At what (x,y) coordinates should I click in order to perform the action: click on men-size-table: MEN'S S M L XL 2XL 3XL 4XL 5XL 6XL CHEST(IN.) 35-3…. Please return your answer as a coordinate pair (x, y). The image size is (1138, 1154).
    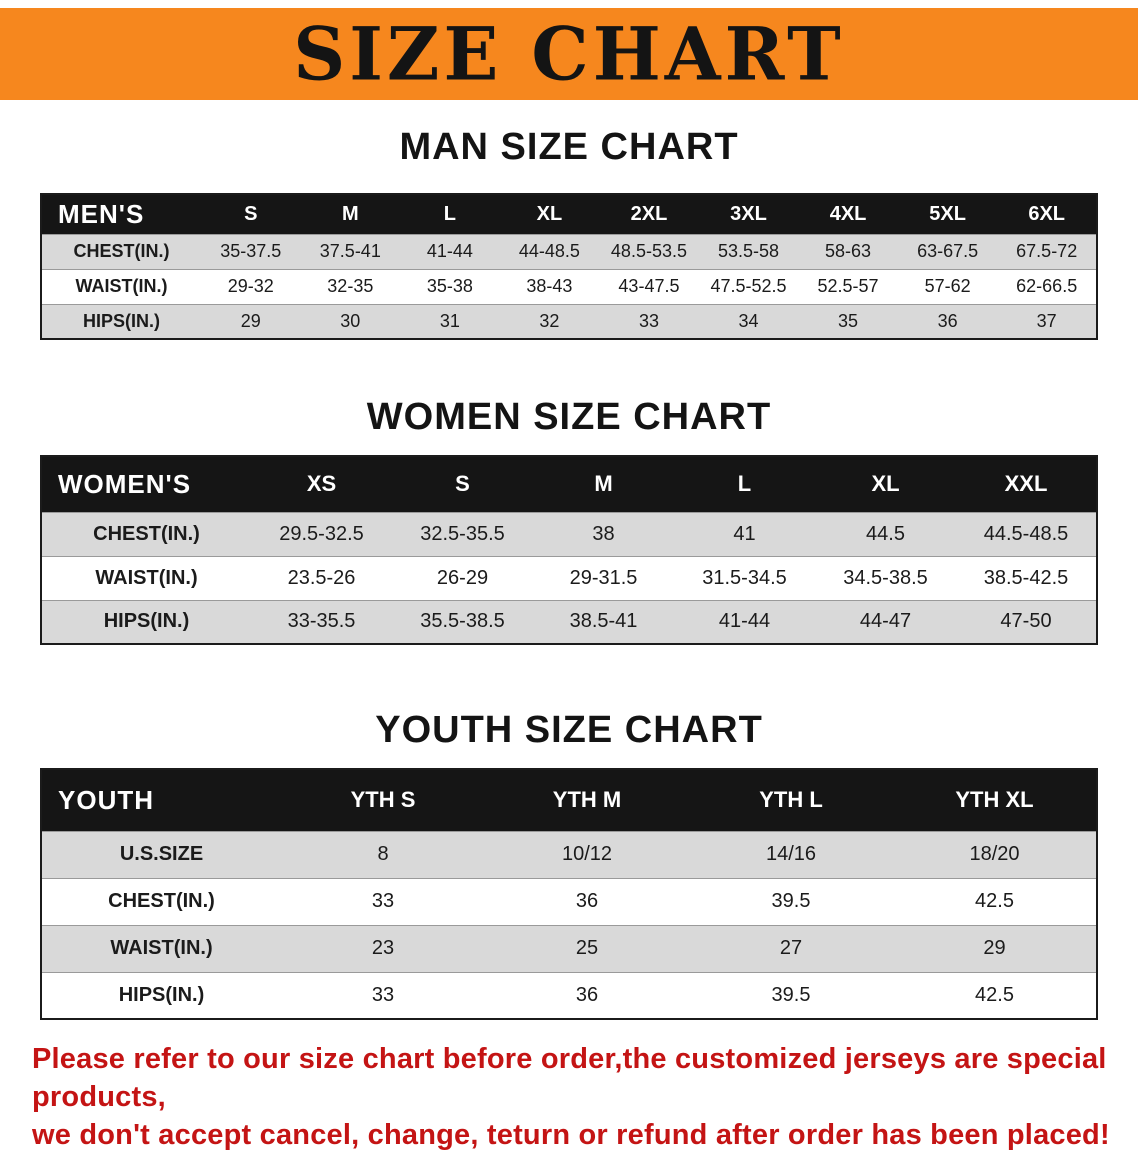
    Looking at the image, I should click on (569, 266).